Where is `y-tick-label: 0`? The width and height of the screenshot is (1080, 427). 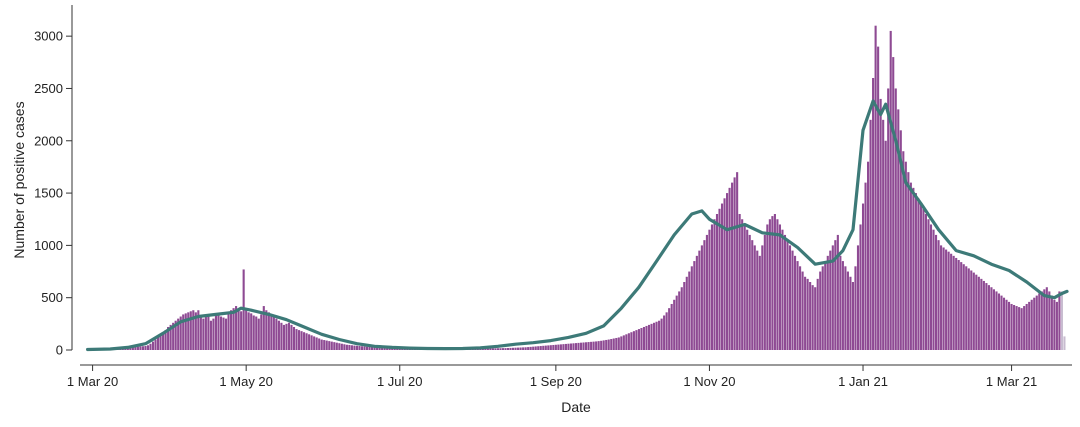
y-tick-label: 0 is located at coordinates (59, 350).